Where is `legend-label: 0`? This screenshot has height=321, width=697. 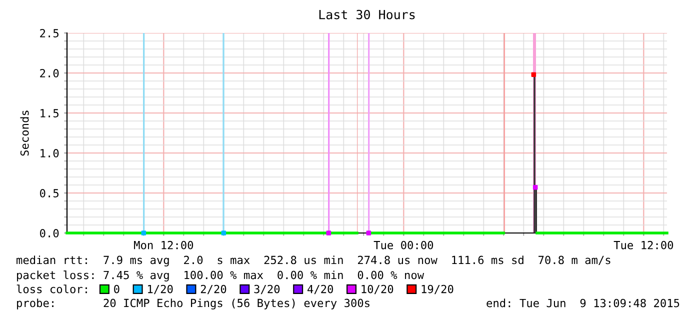 legend-label: 0 is located at coordinates (117, 289).